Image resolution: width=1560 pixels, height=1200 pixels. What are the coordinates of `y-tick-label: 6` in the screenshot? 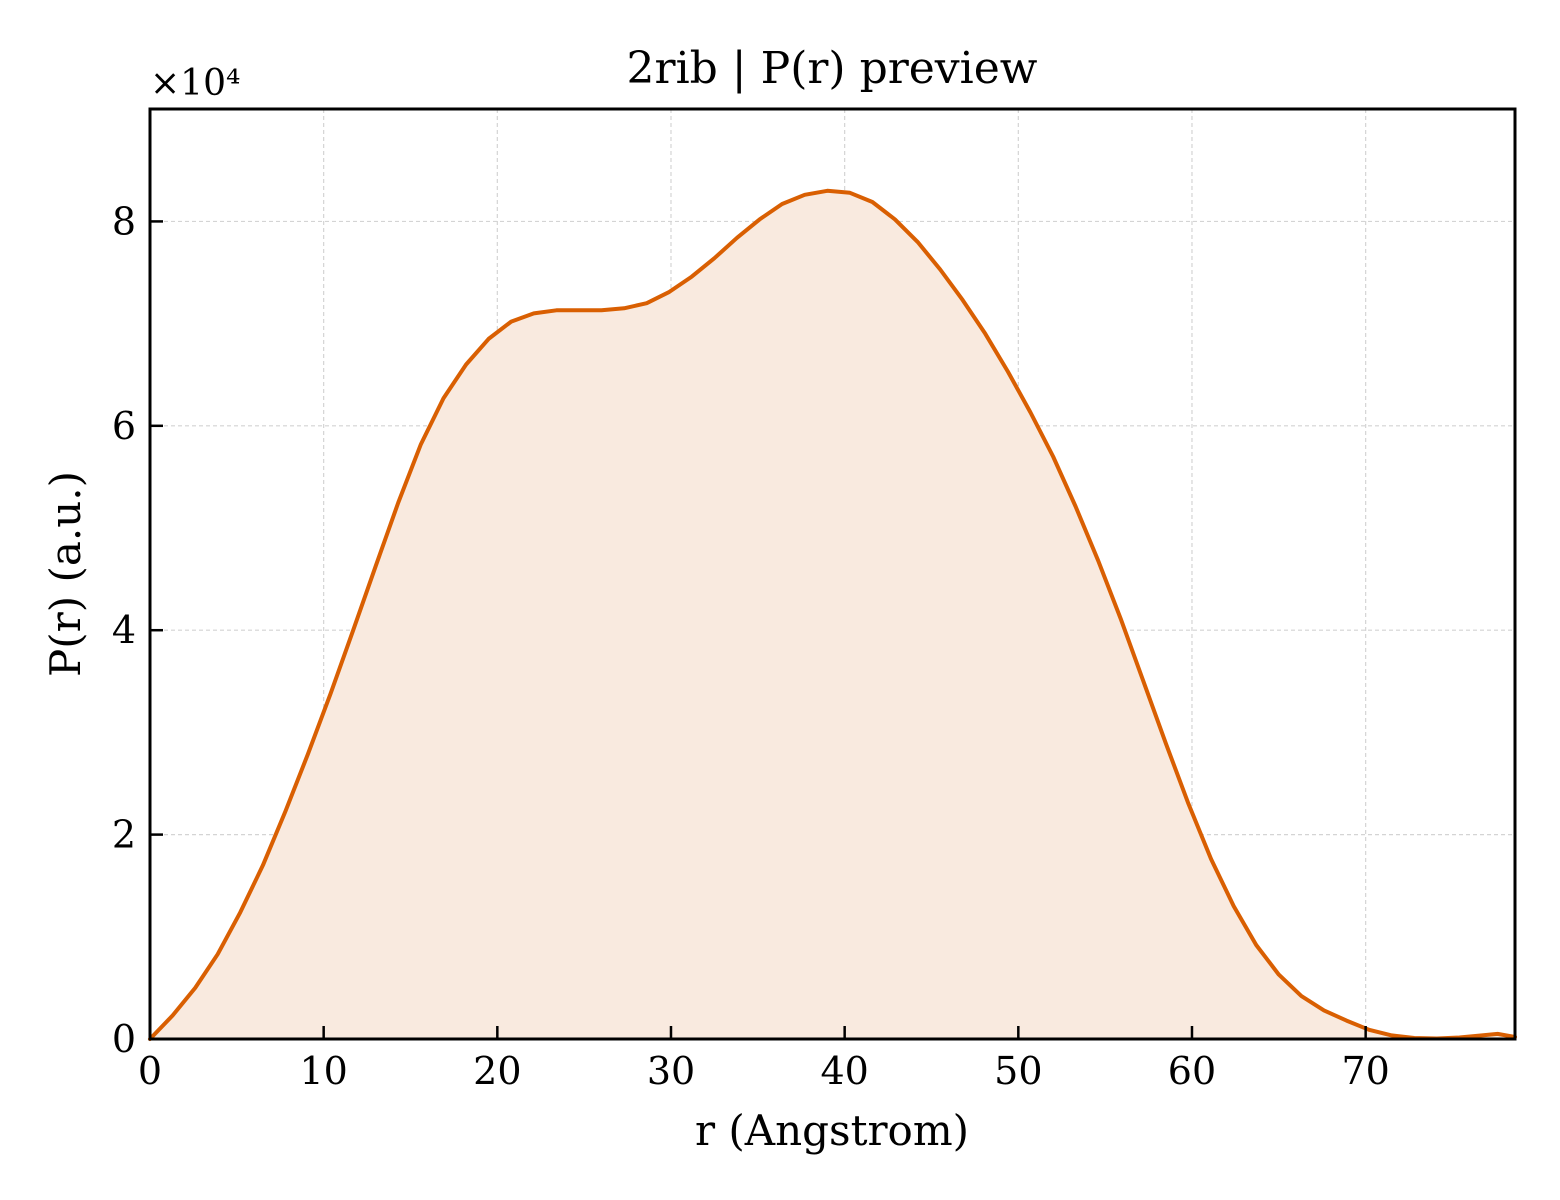 It's located at (124, 426).